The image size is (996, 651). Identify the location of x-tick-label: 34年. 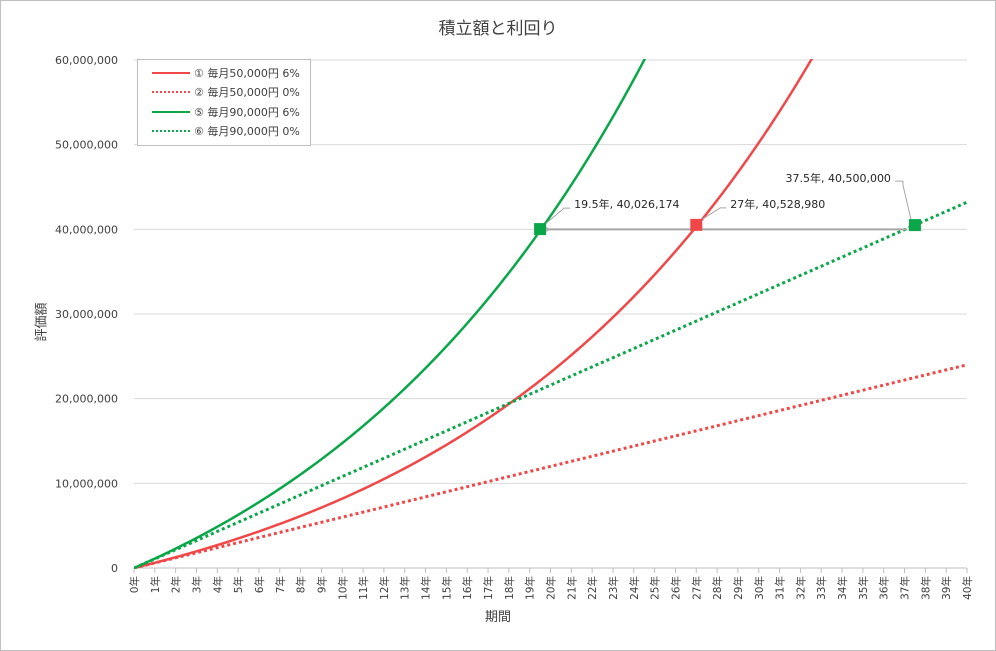
(842, 588).